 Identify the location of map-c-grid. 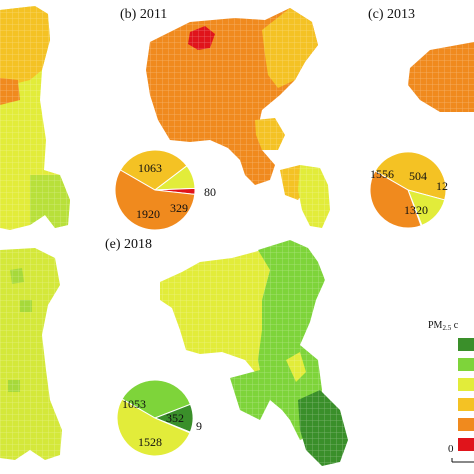
(441, 77).